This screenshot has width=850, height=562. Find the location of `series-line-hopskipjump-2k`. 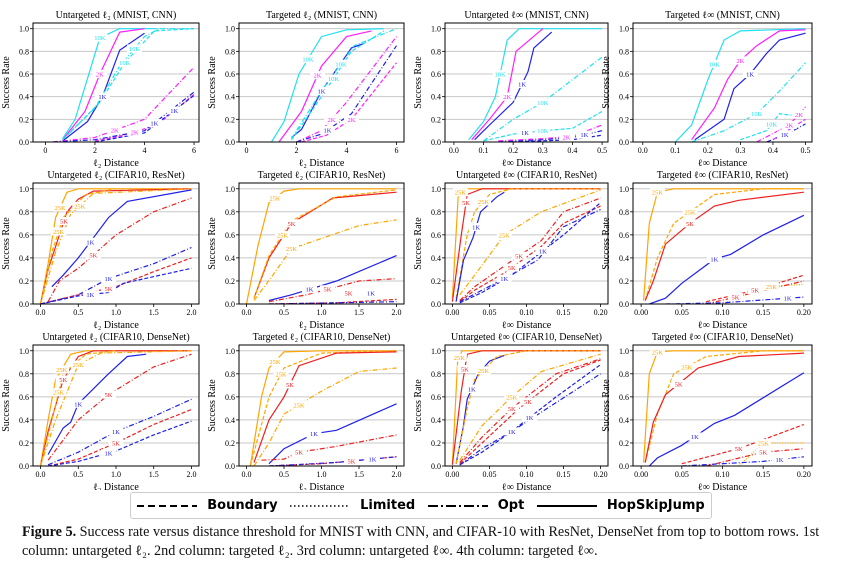

series-line-hopskipjump-2k is located at coordinates (325, 86).